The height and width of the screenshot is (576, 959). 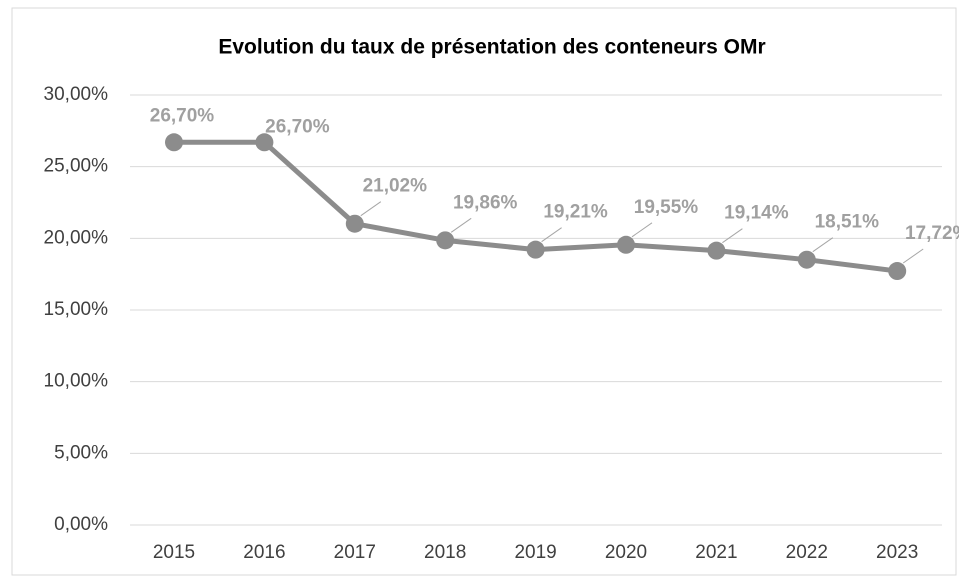 What do you see at coordinates (807, 552) in the screenshot?
I see `x-tick-label: 2022` at bounding box center [807, 552].